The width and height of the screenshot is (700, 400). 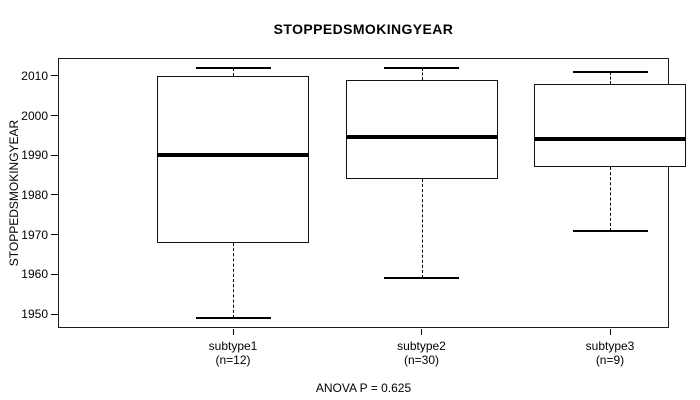 What do you see at coordinates (34, 155) in the screenshot?
I see `y-axis-tick-label: 1990` at bounding box center [34, 155].